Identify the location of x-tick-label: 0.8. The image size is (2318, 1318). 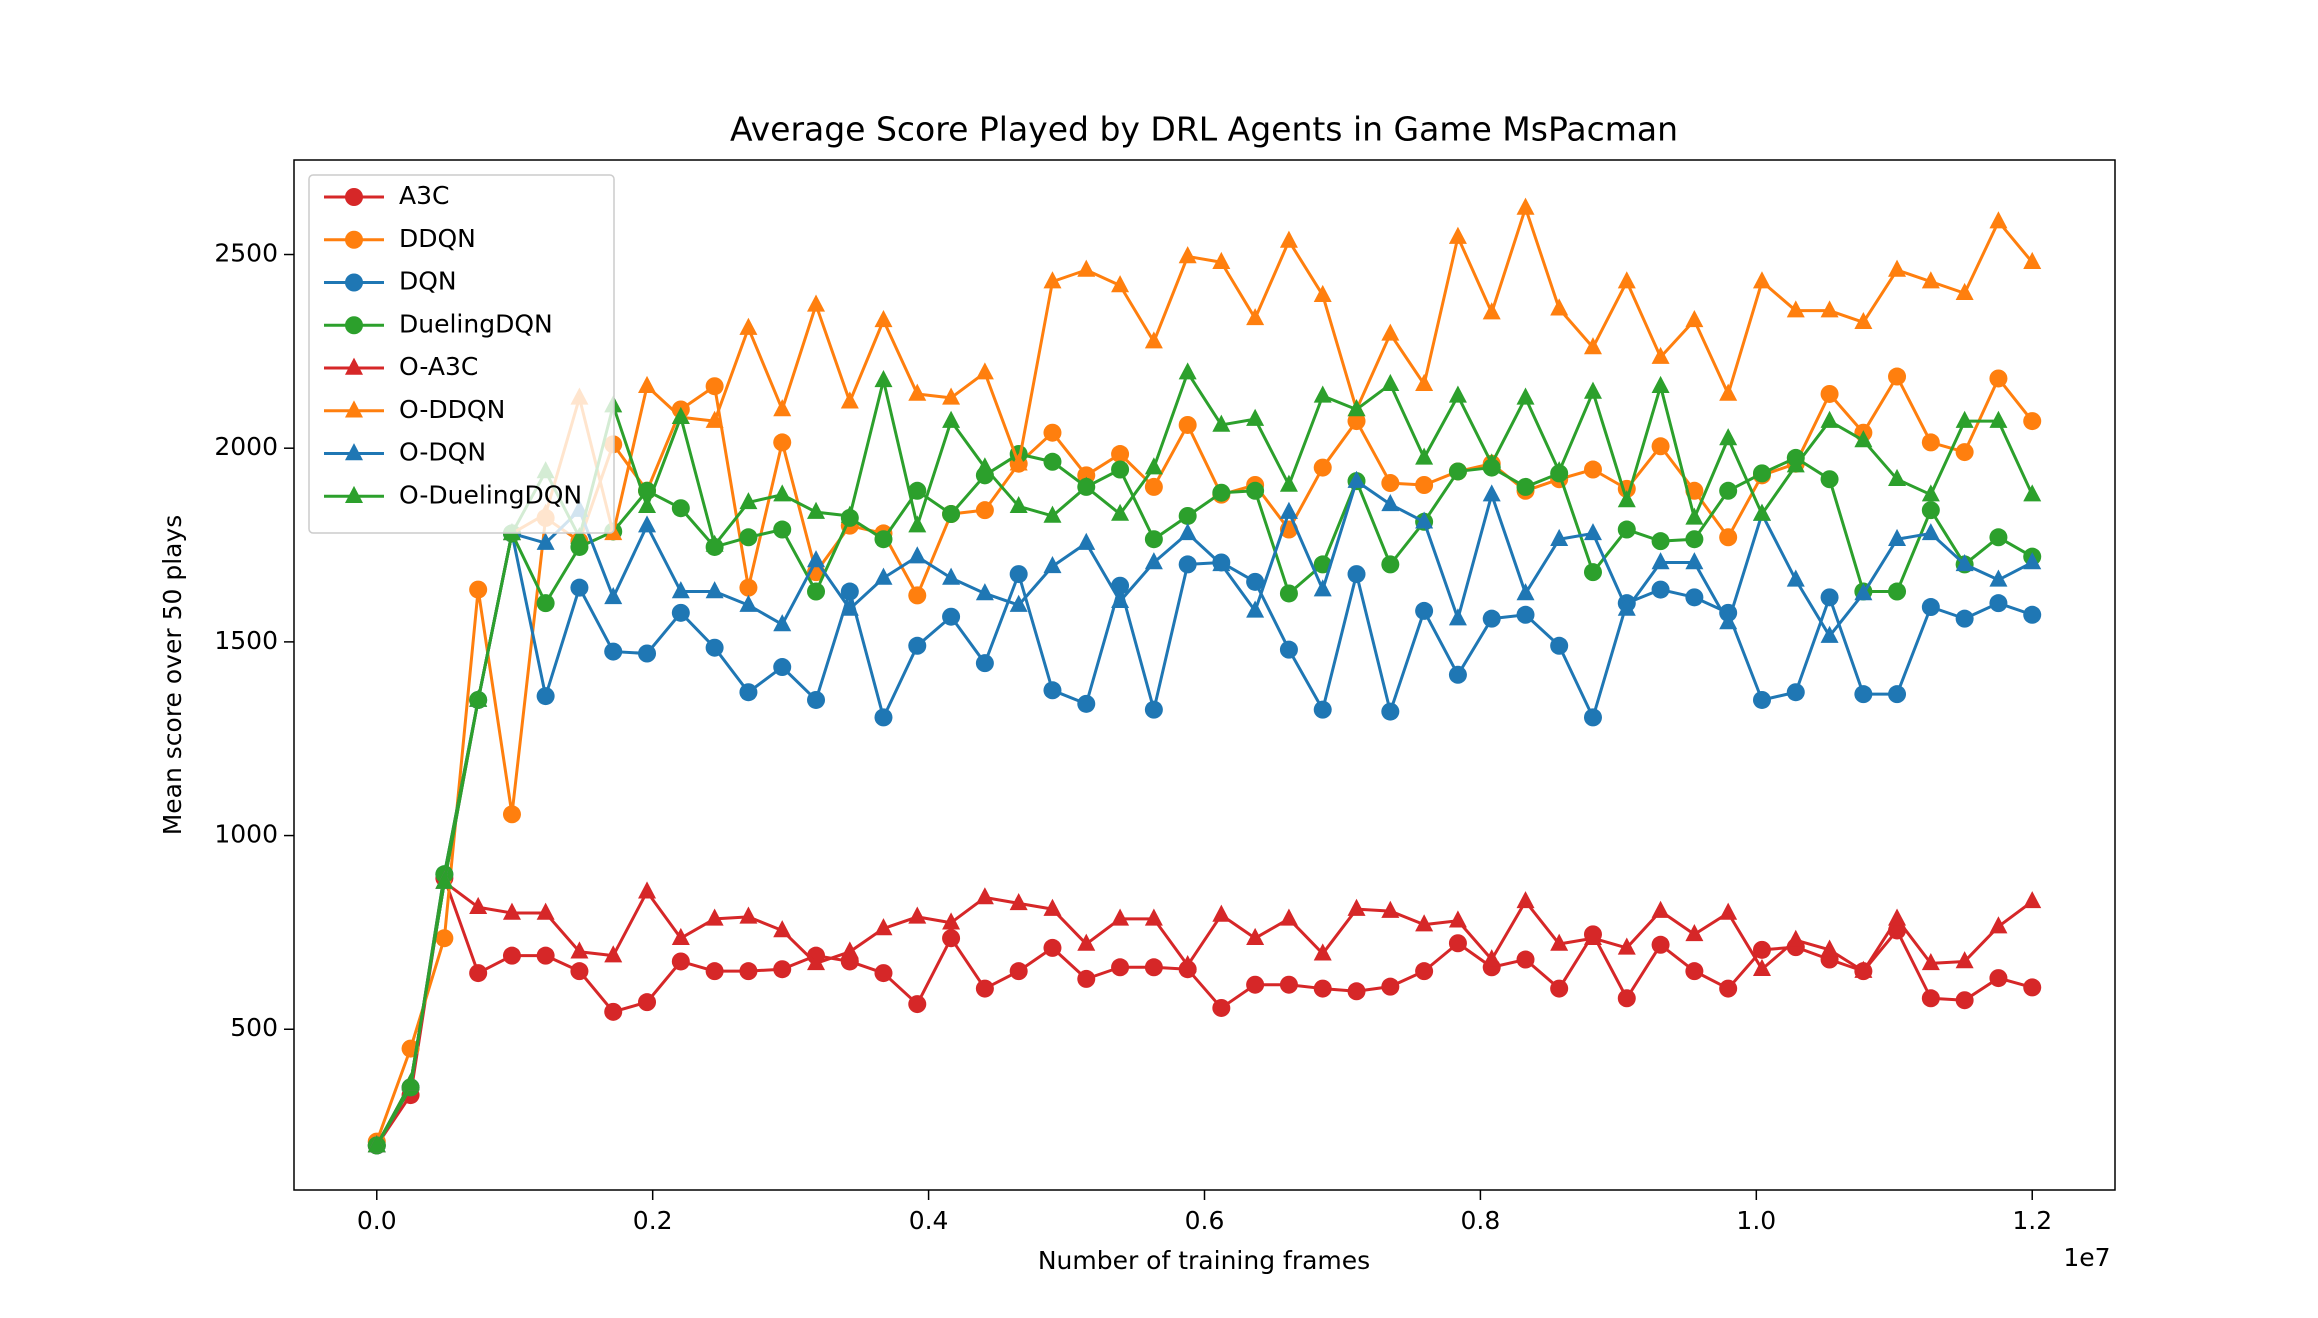
(1481, 1220).